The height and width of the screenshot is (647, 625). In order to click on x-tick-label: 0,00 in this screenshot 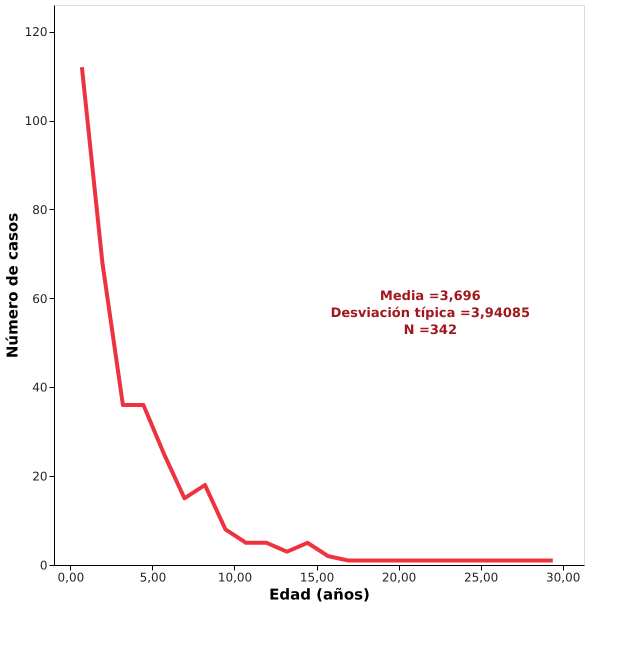, I will do `click(71, 577)`.